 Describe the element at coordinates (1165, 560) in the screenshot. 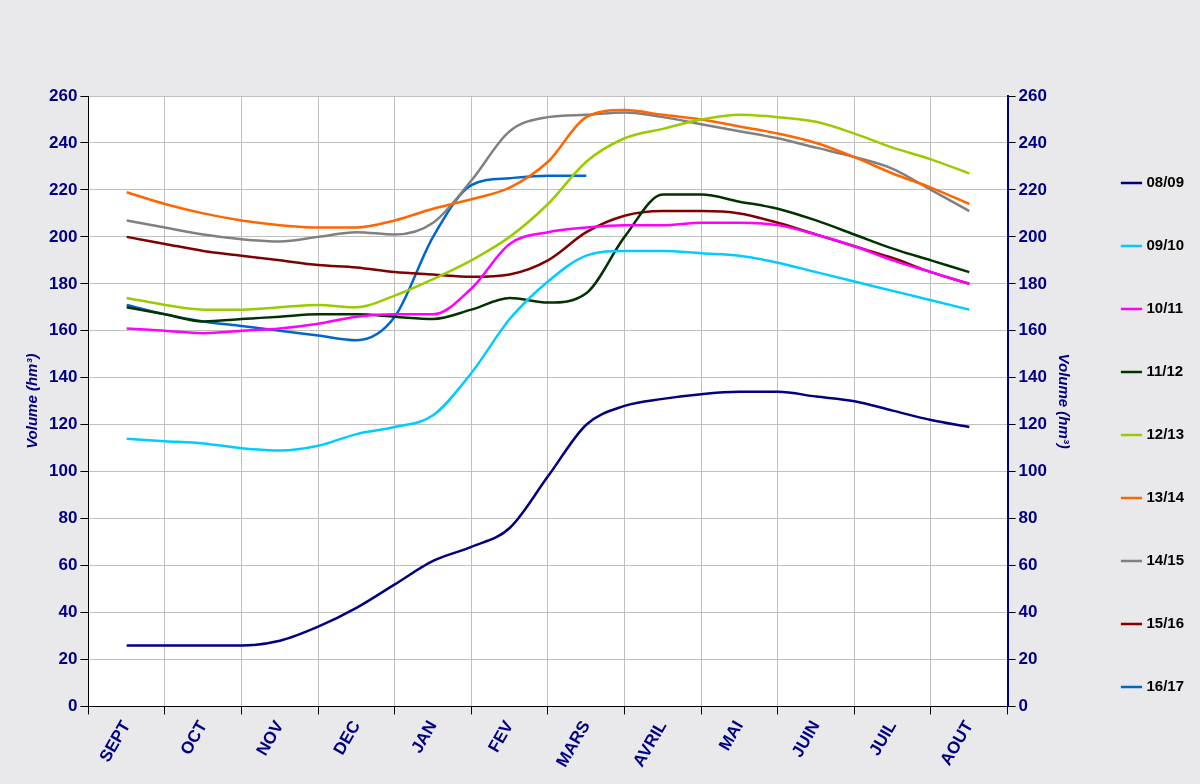

I see `legend-label: 14/15` at that location.